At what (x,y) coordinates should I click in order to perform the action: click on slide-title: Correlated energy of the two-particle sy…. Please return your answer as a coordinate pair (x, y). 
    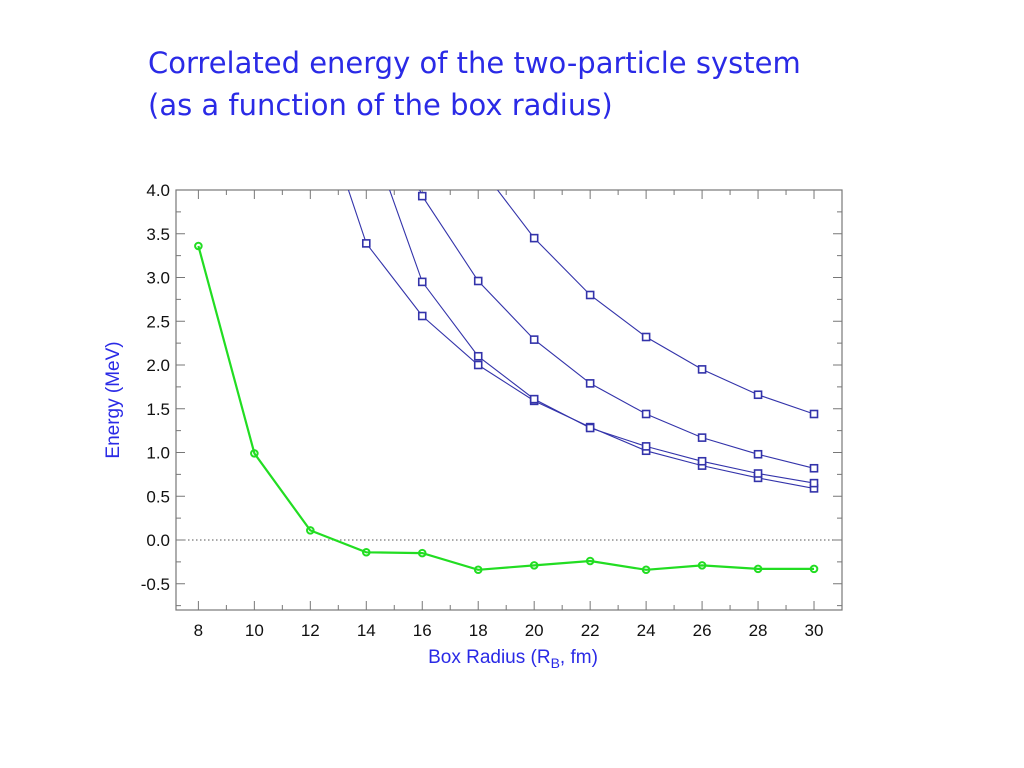
    Looking at the image, I should click on (474, 84).